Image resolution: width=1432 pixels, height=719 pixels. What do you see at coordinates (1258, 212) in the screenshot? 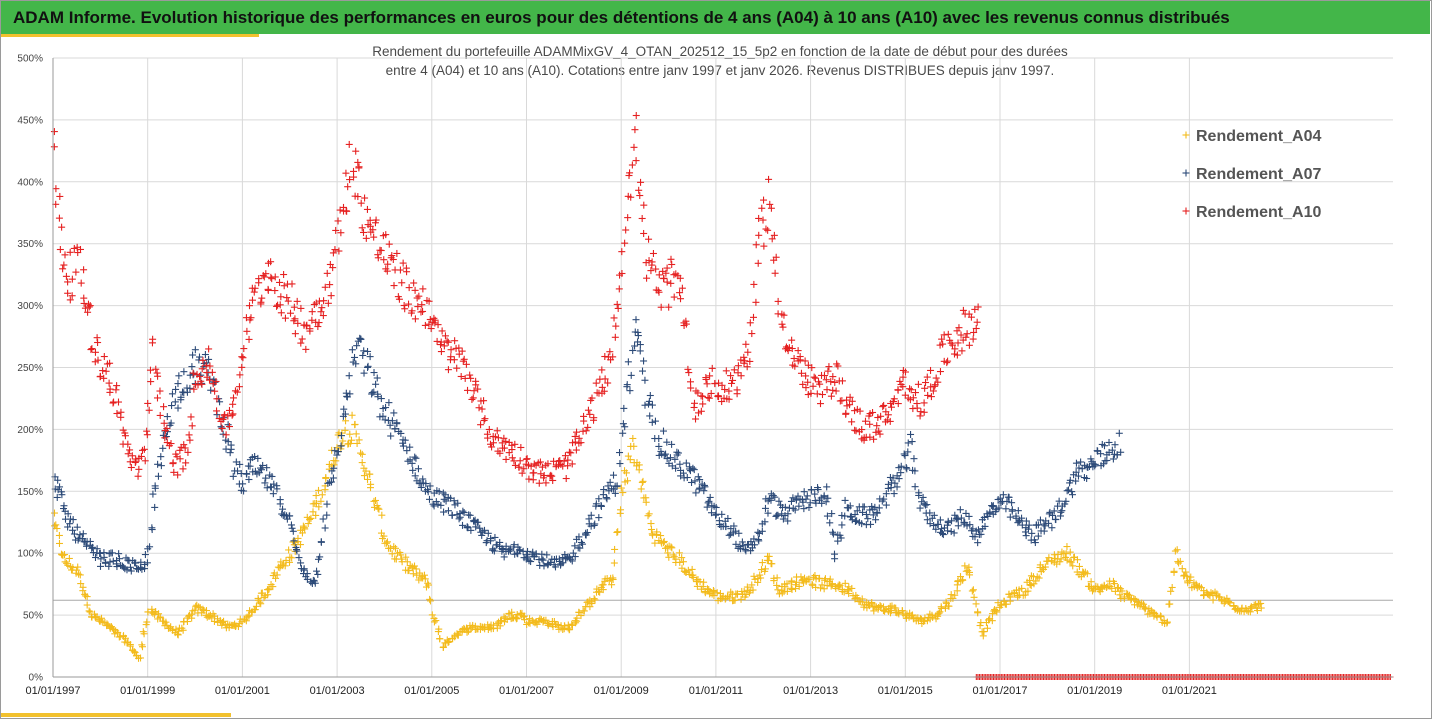
I see `legend-label-A10: Rendement_A10` at bounding box center [1258, 212].